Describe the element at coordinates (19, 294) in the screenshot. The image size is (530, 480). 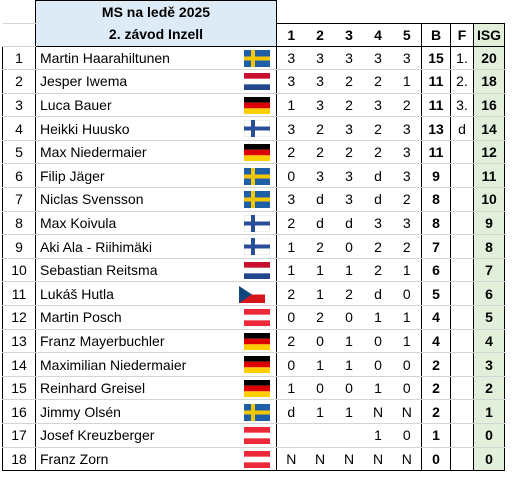
I see `rank-cell: 11` at that location.